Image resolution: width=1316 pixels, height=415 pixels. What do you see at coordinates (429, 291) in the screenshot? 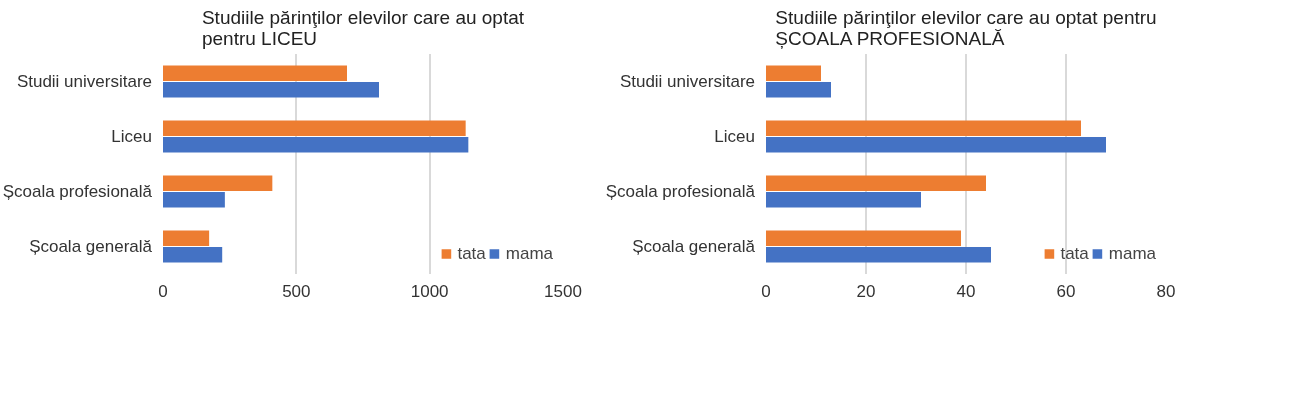
I see `x-tick-label: 1000` at bounding box center [429, 291].